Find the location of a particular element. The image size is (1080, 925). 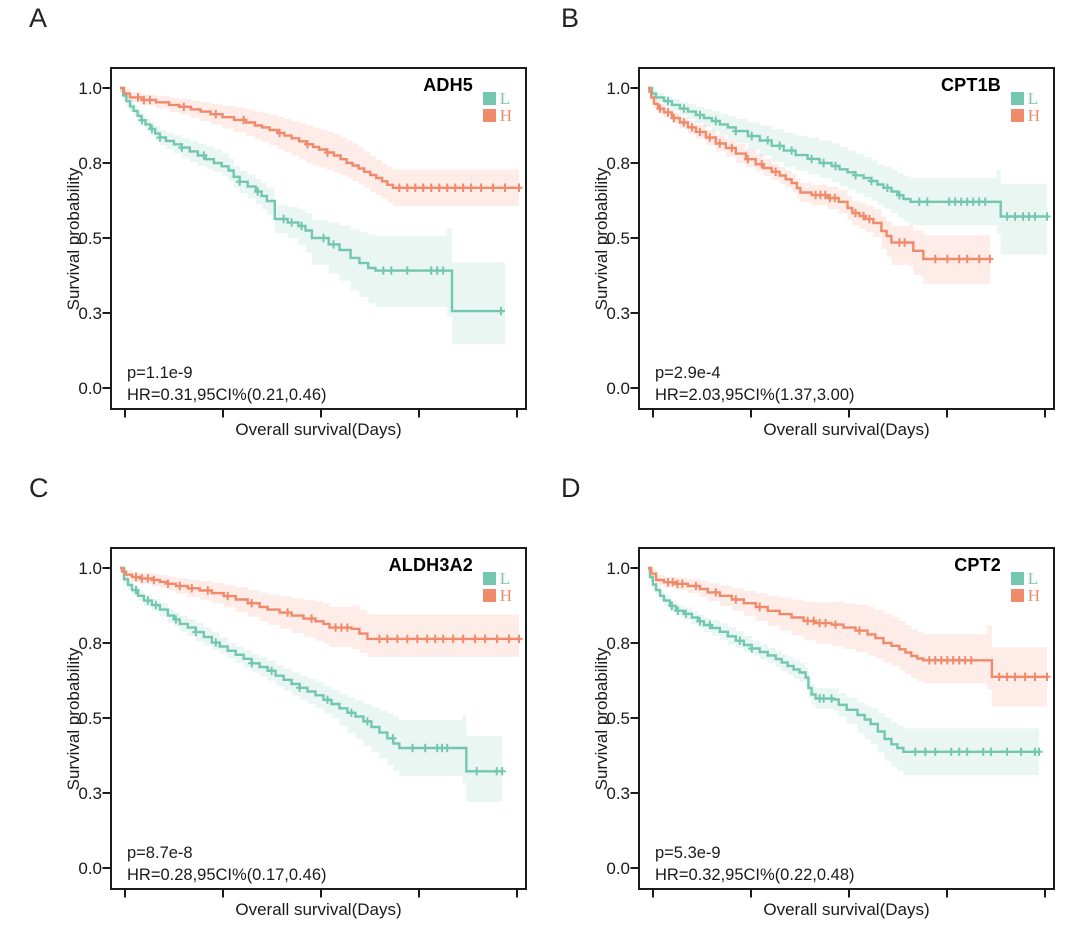

stats-block: p=5.3e-9 HR=0.32,95CI%(0.22,0.48) is located at coordinates (755, 864).